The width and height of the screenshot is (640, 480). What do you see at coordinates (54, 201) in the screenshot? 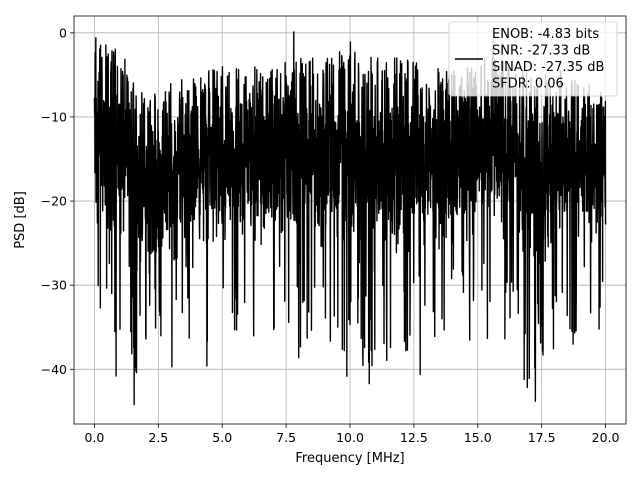
I see `y-tick-label: −20` at bounding box center [54, 201].